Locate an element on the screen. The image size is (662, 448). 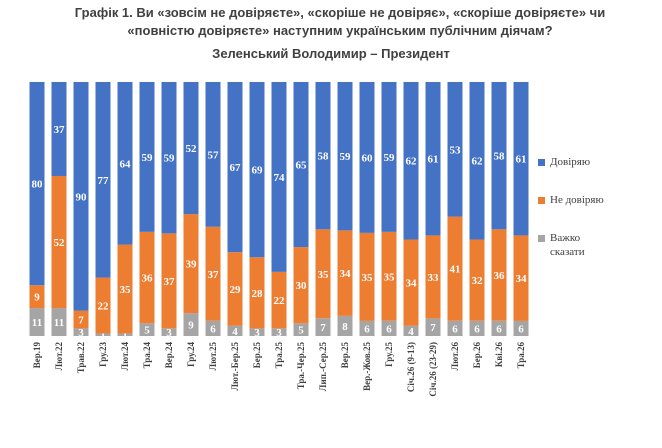
data-label: 69 is located at coordinates (258, 171).